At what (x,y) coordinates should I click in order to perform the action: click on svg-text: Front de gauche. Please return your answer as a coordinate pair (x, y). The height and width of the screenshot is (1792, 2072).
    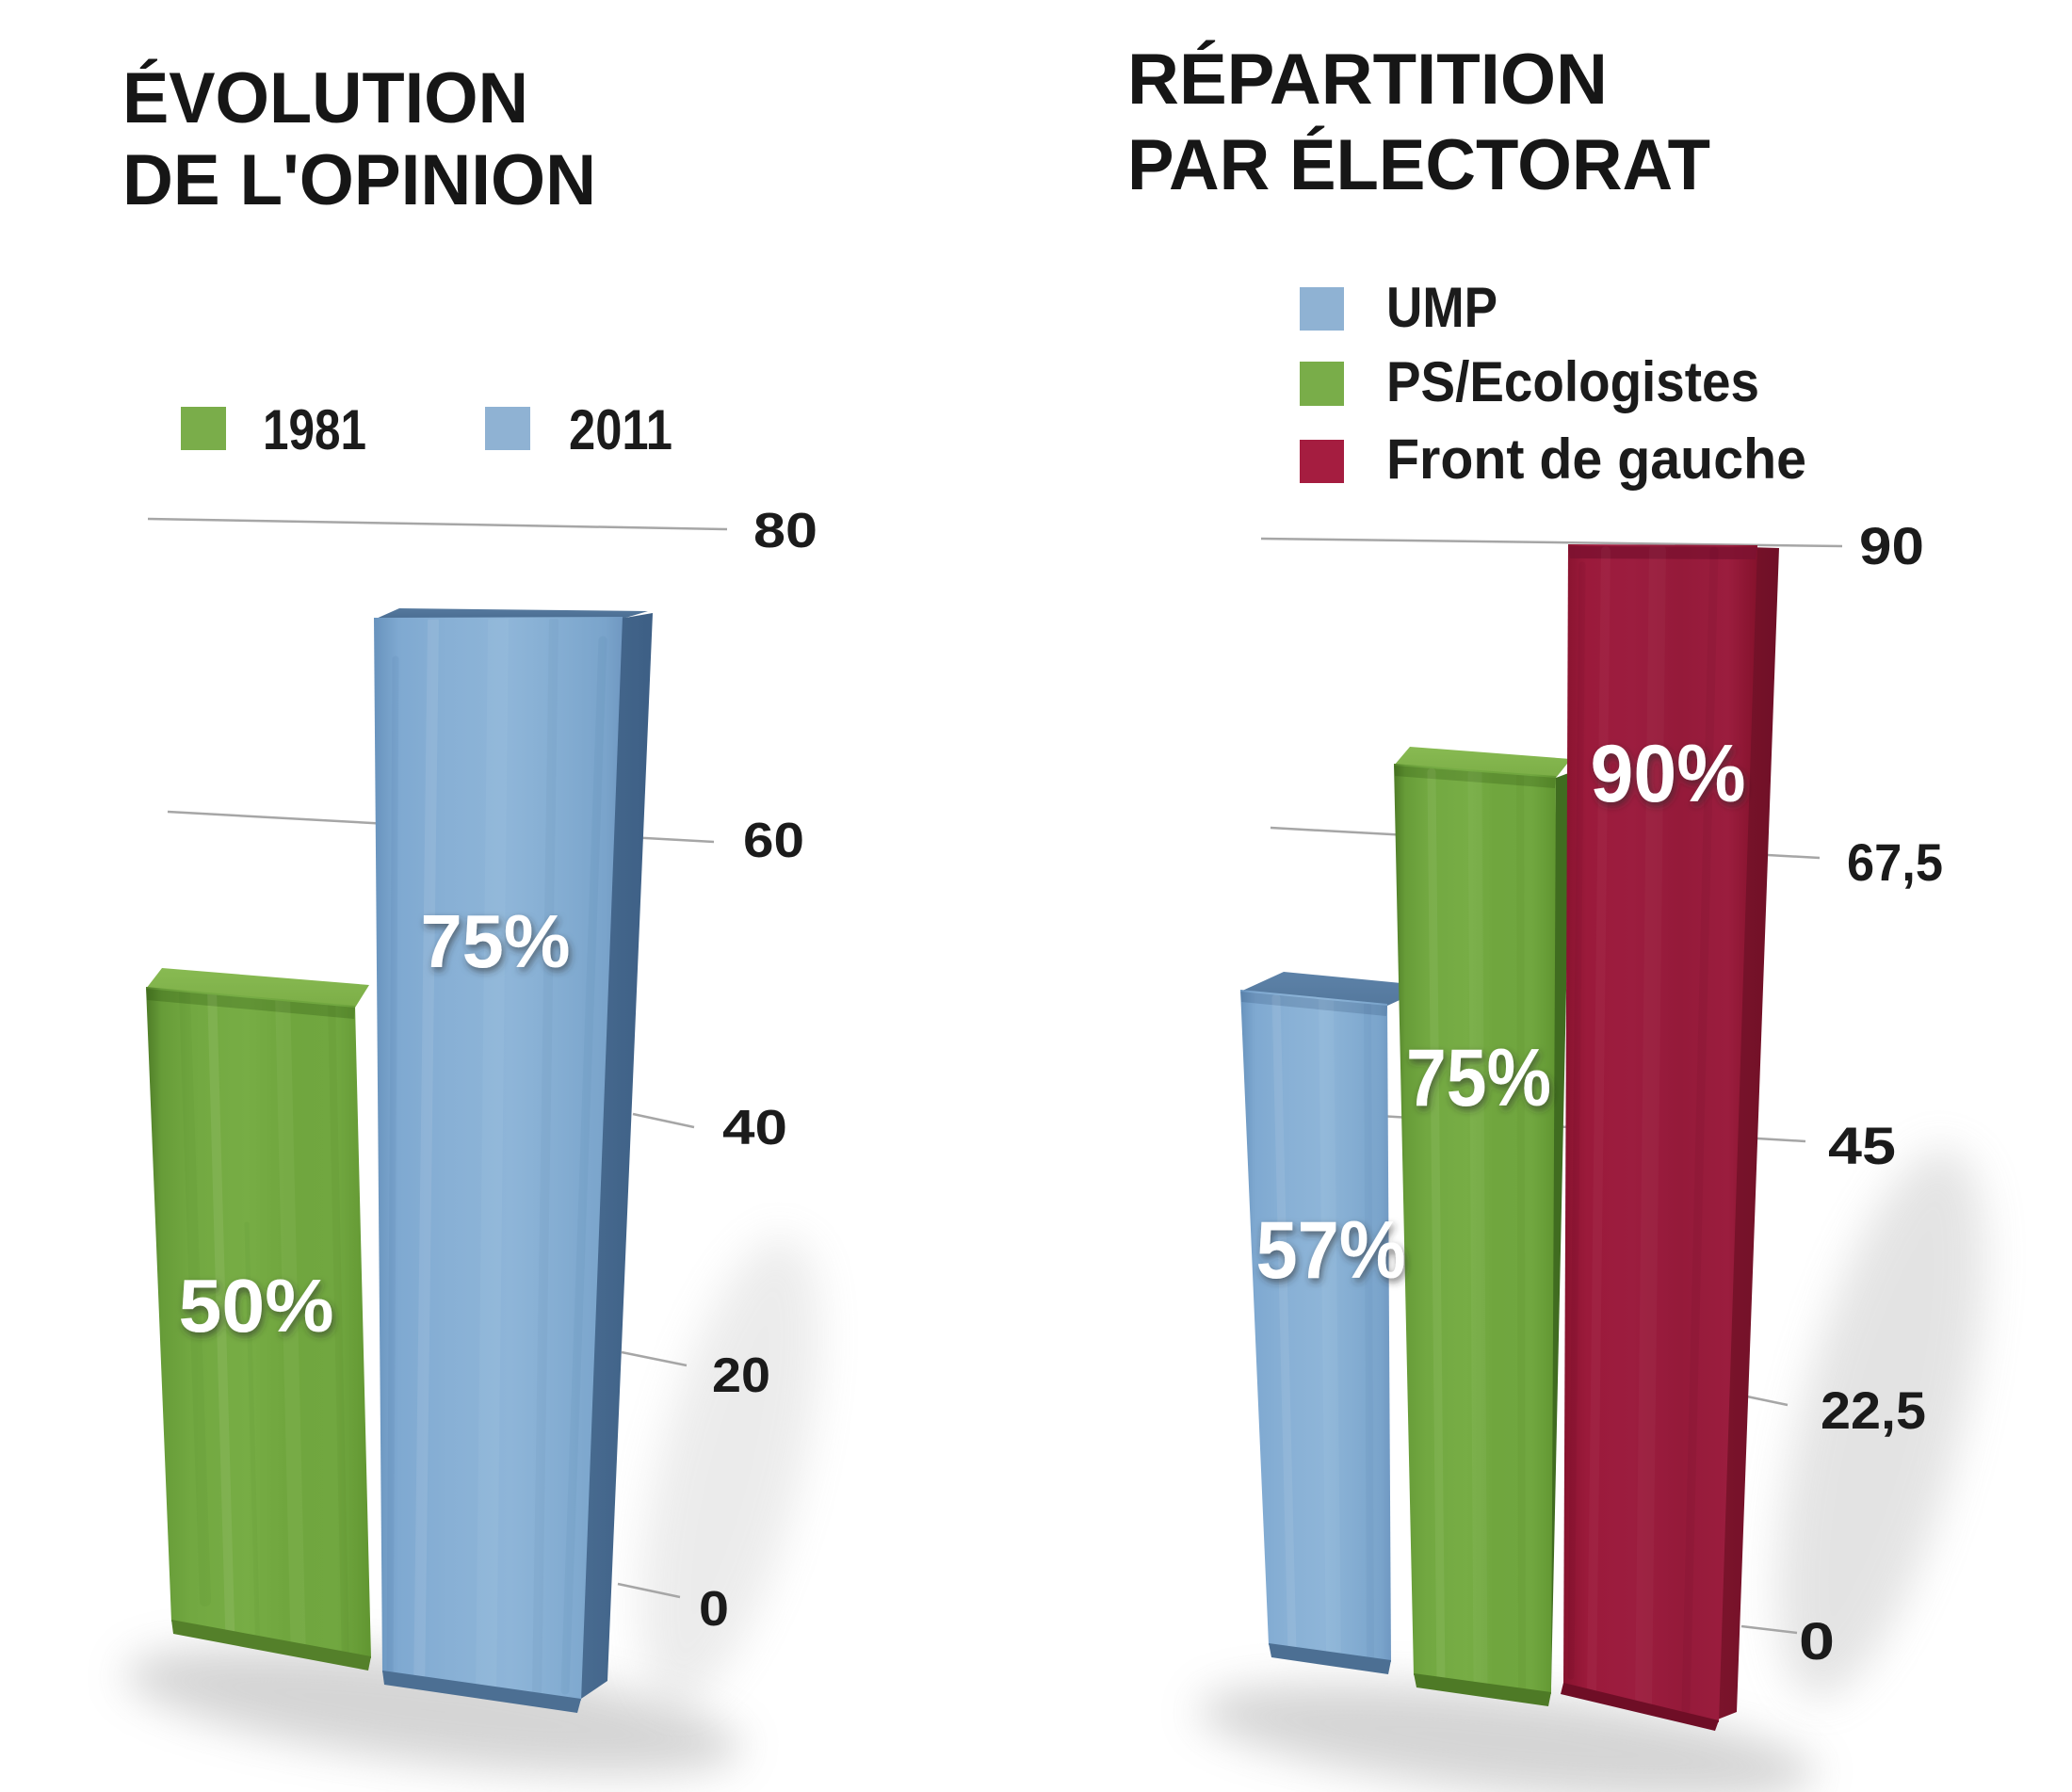
    Looking at the image, I should click on (1596, 459).